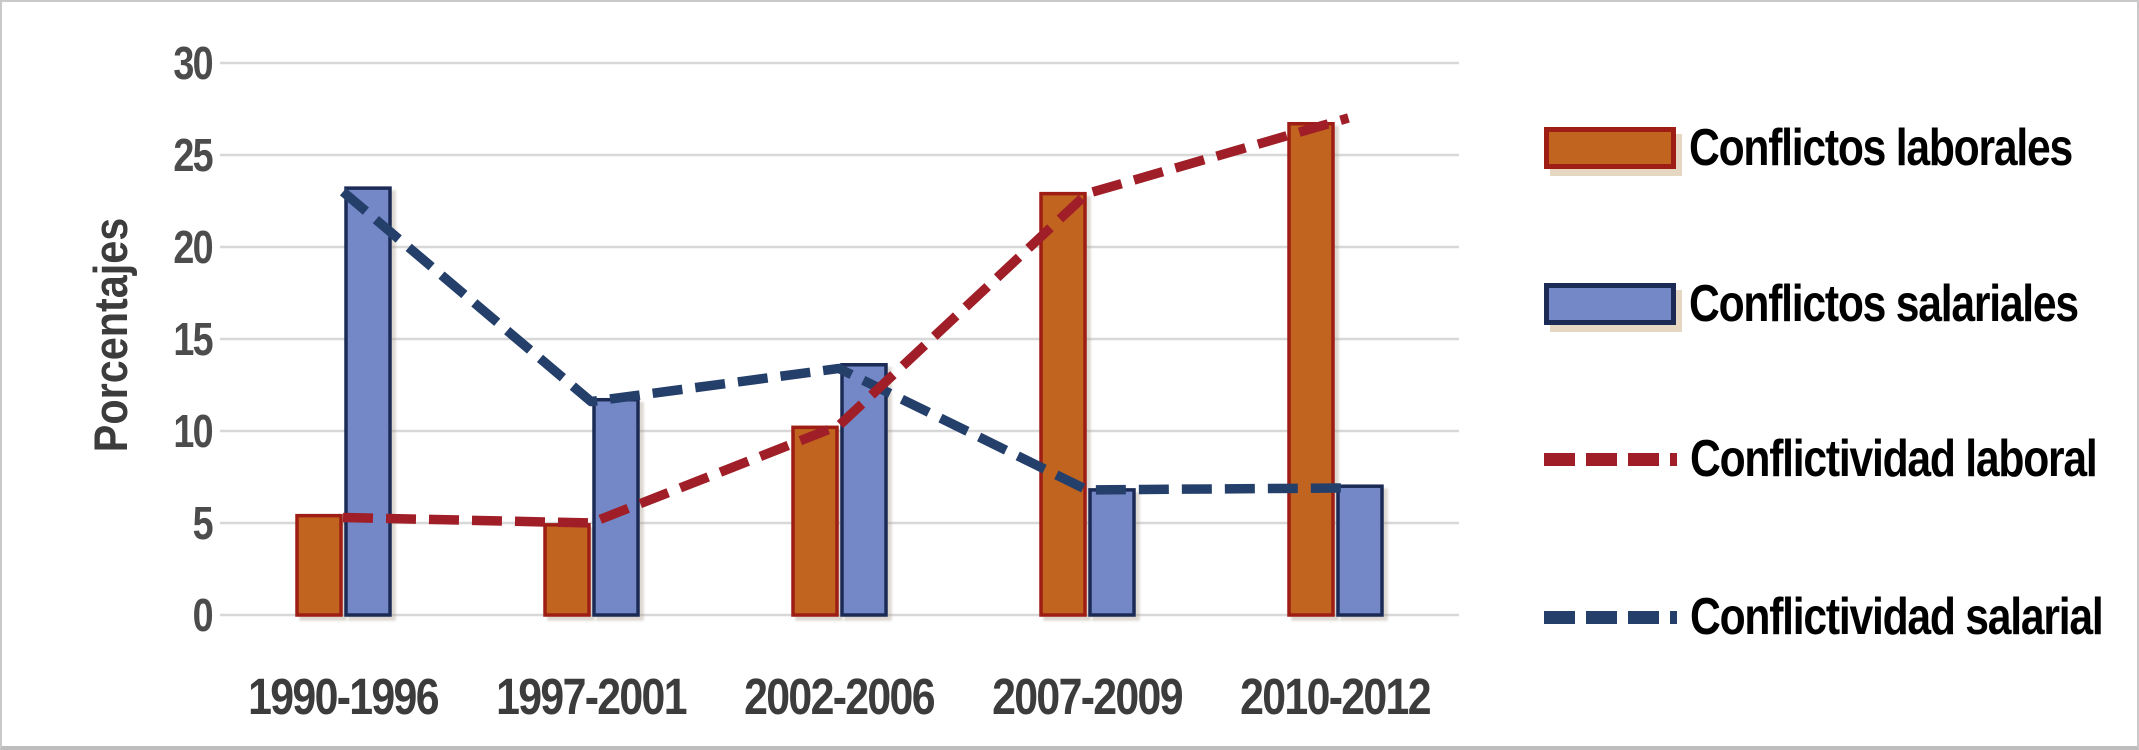  Describe the element at coordinates (1610, 148) in the screenshot. I see `legend-swatch-orange-bar` at that location.